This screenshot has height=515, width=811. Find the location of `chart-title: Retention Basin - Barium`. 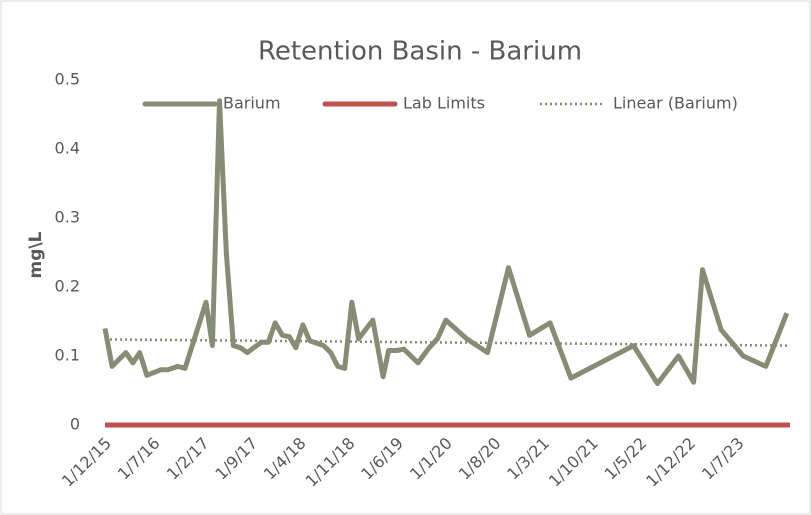

chart-title: Retention Basin - Barium is located at coordinates (420, 52).